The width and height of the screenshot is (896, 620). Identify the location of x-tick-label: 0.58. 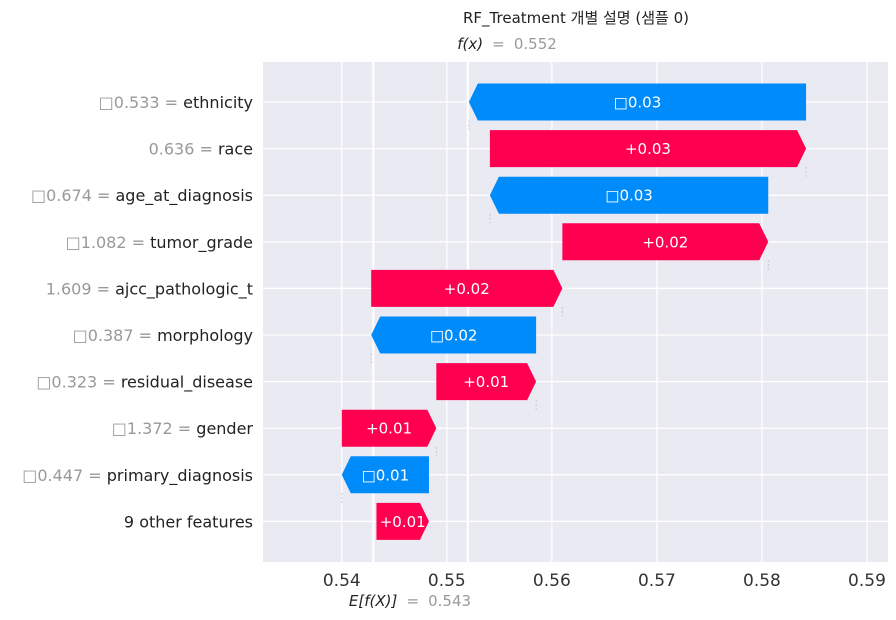
(762, 581).